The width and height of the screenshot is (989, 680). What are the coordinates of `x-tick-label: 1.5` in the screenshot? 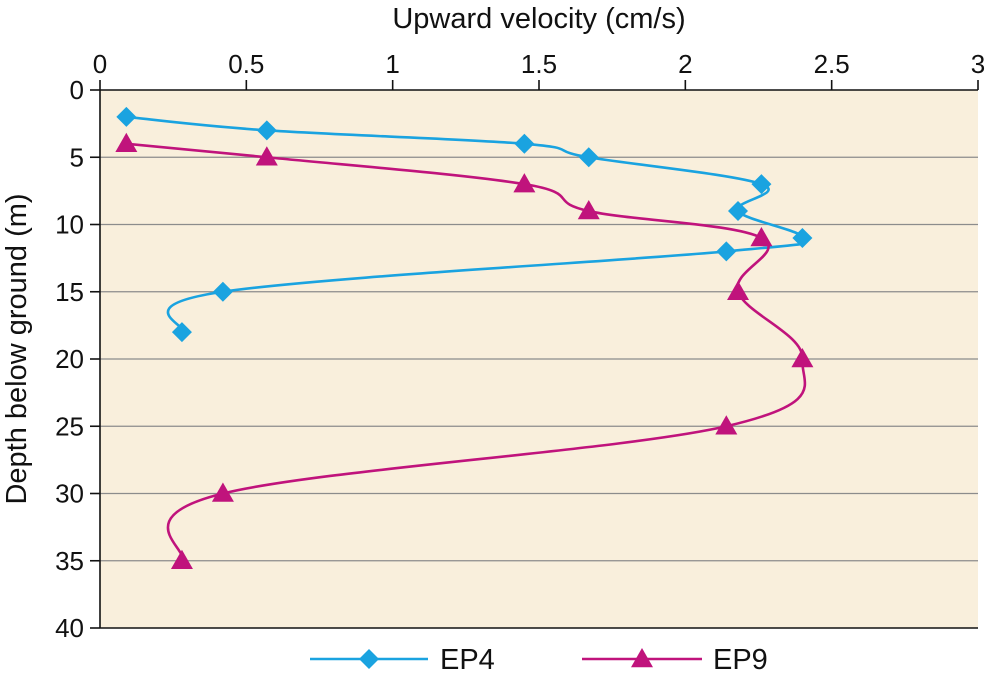 It's located at (539, 64).